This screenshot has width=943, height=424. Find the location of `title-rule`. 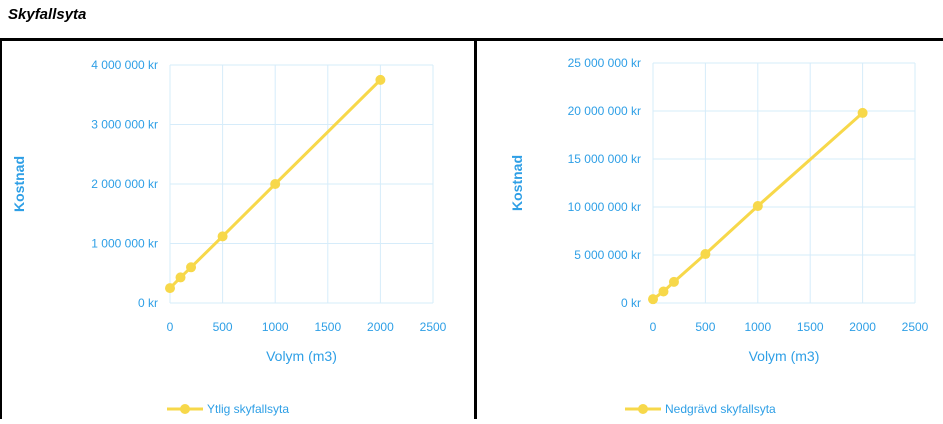

title-rule is located at coordinates (471, 39).